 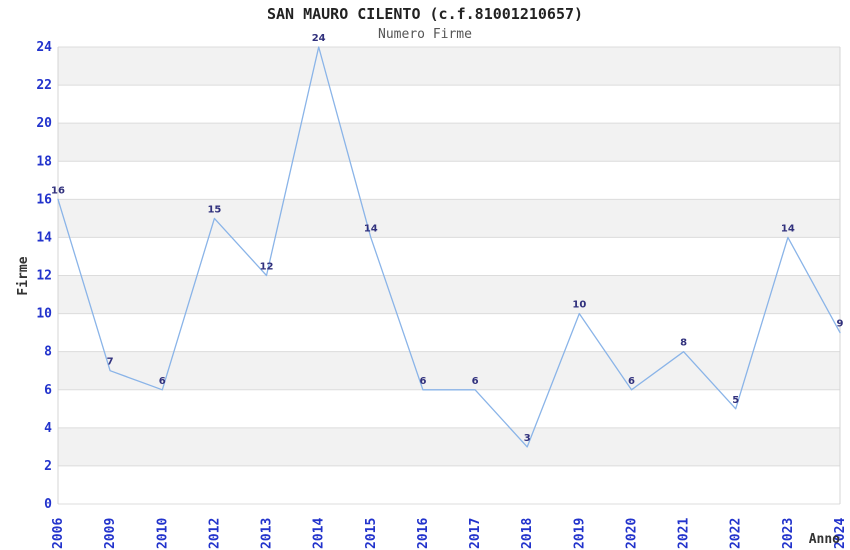 What do you see at coordinates (162, 533) in the screenshot?
I see `x-tick-label: 2010` at bounding box center [162, 533].